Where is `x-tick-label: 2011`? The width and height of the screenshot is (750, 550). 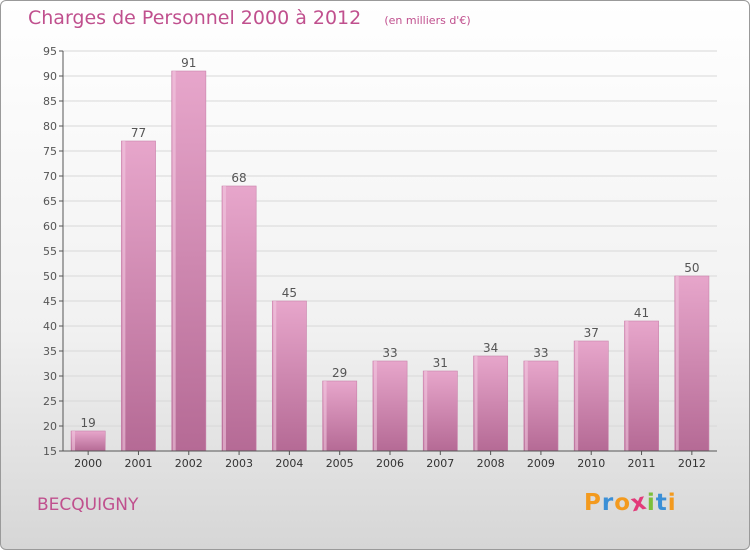
x-tick-label: 2011 is located at coordinates (642, 463).